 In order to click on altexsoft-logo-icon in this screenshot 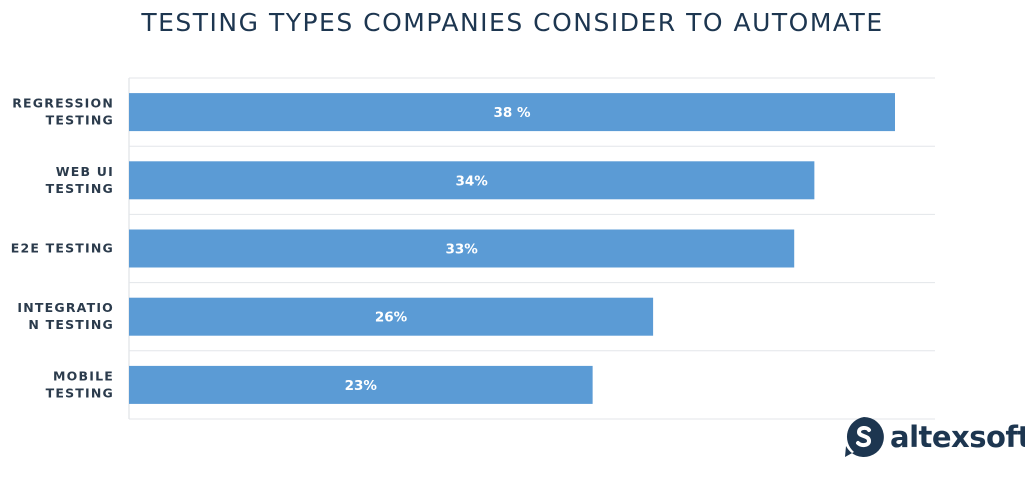, I will do `click(864, 437)`.